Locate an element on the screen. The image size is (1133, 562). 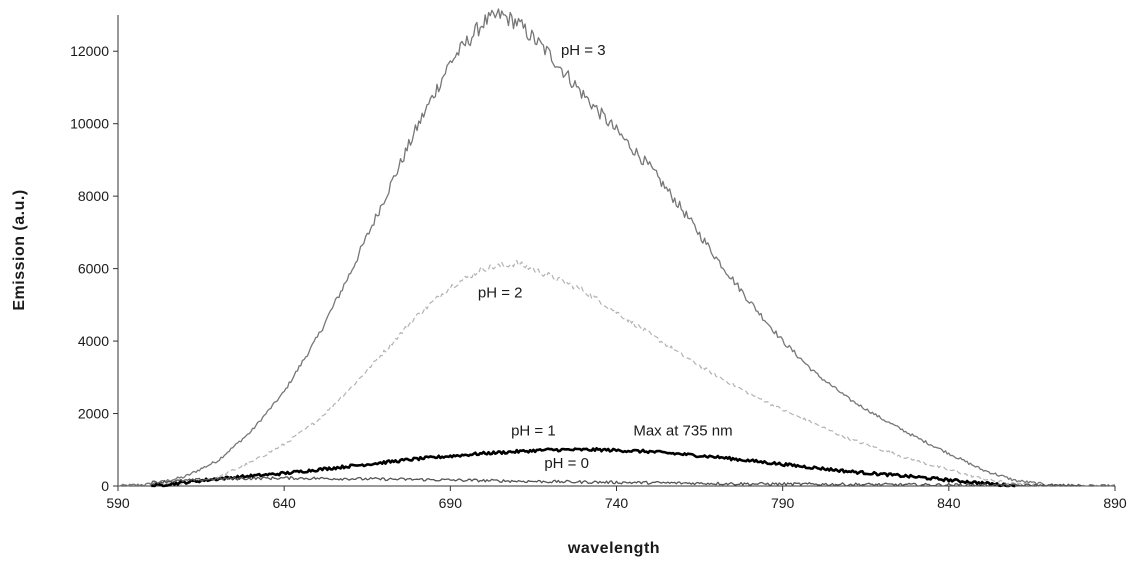
y-tick-label: 10000 is located at coordinates (89, 124).